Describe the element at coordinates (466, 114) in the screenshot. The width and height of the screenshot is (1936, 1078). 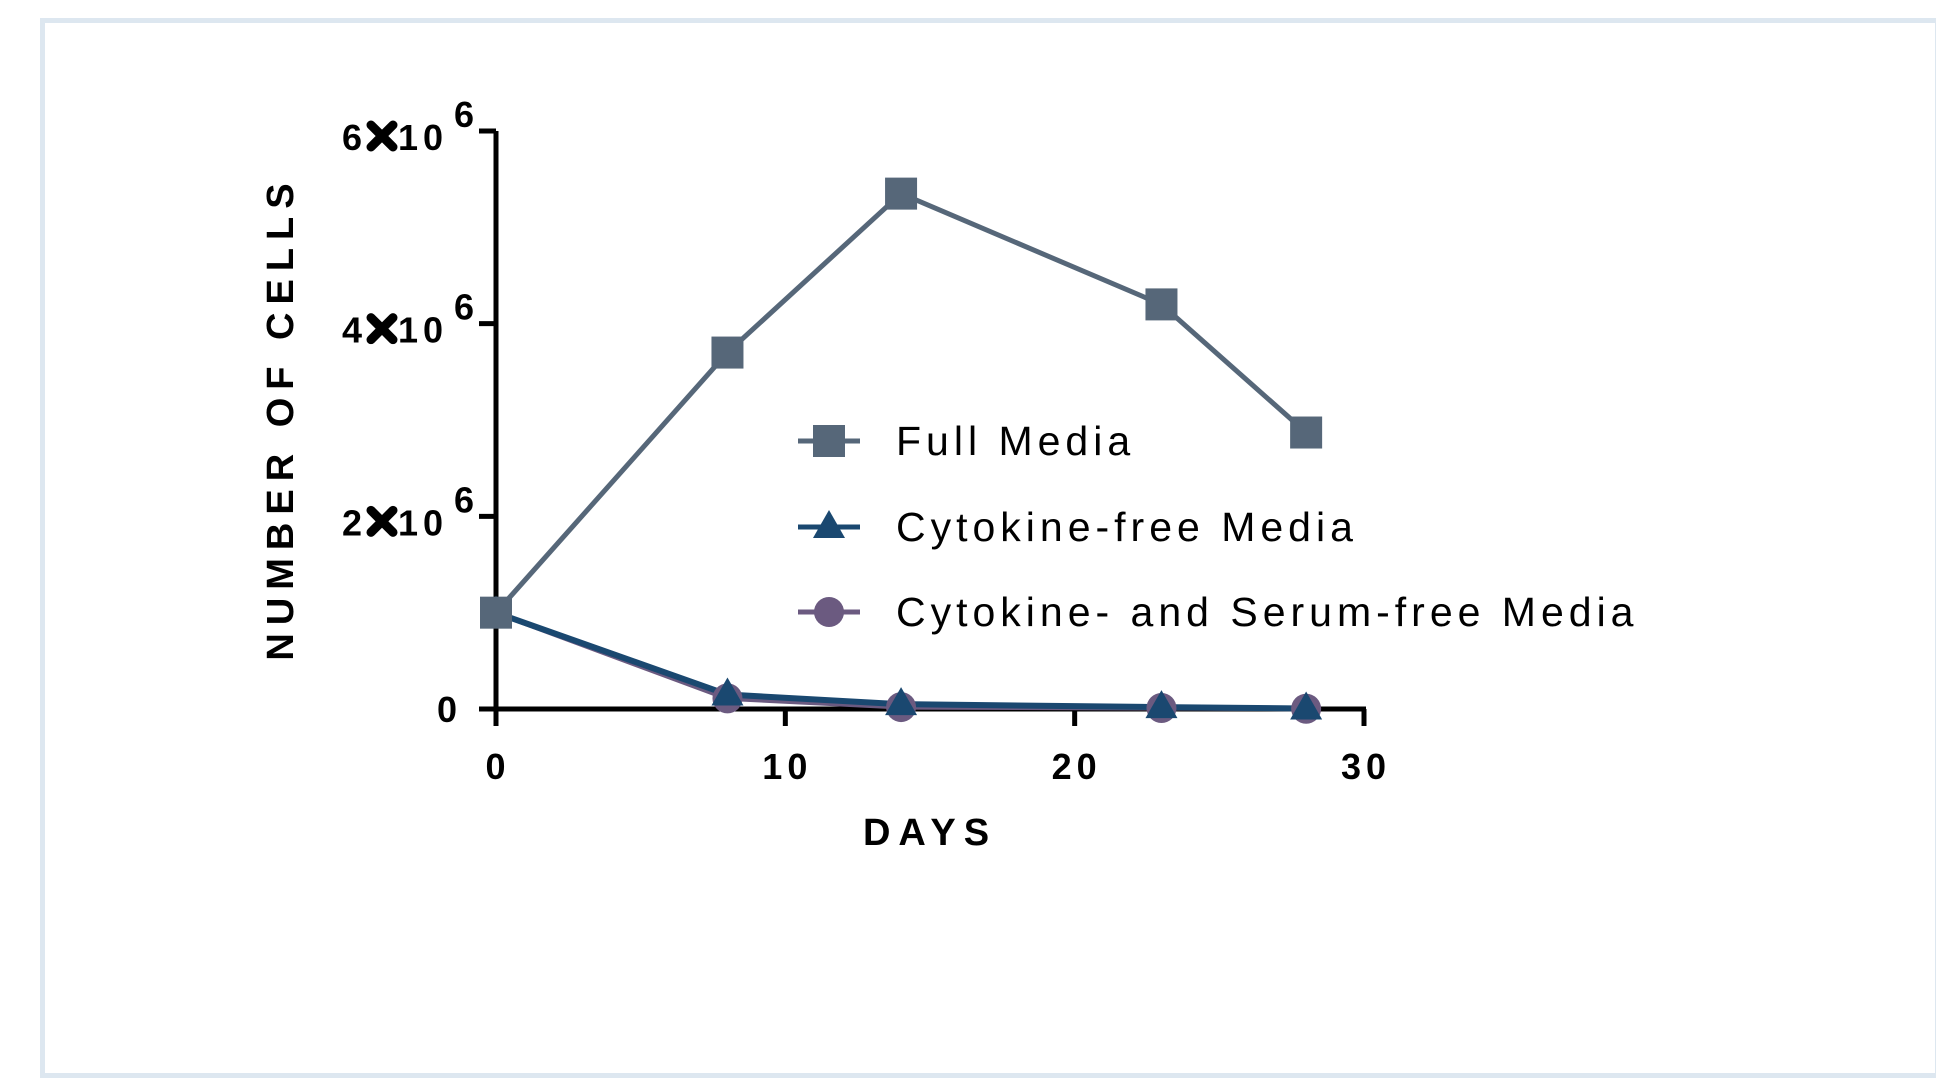
I see `y-tick-exponent-3: 6` at that location.